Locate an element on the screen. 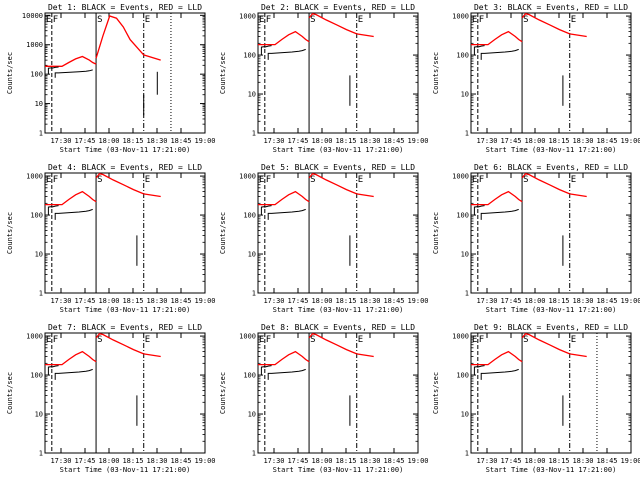 This screenshot has width=640, height=480. chart-title: Det 1: BLACK = Events, RED = LLD is located at coordinates (125, 7).